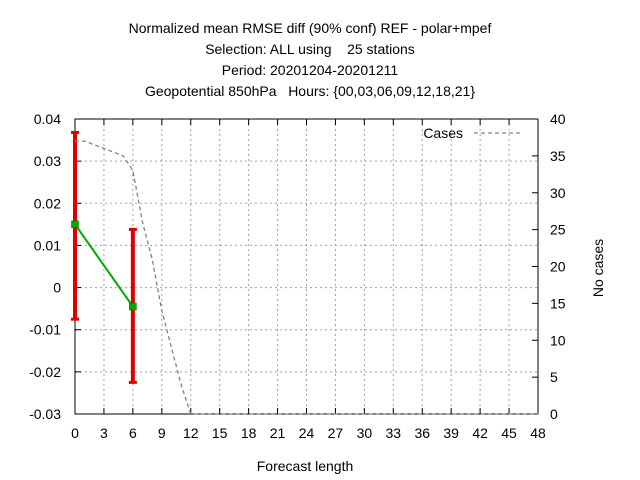 This screenshot has height=480, width=640. I want to click on y2-tick-label: 25, so click(558, 230).